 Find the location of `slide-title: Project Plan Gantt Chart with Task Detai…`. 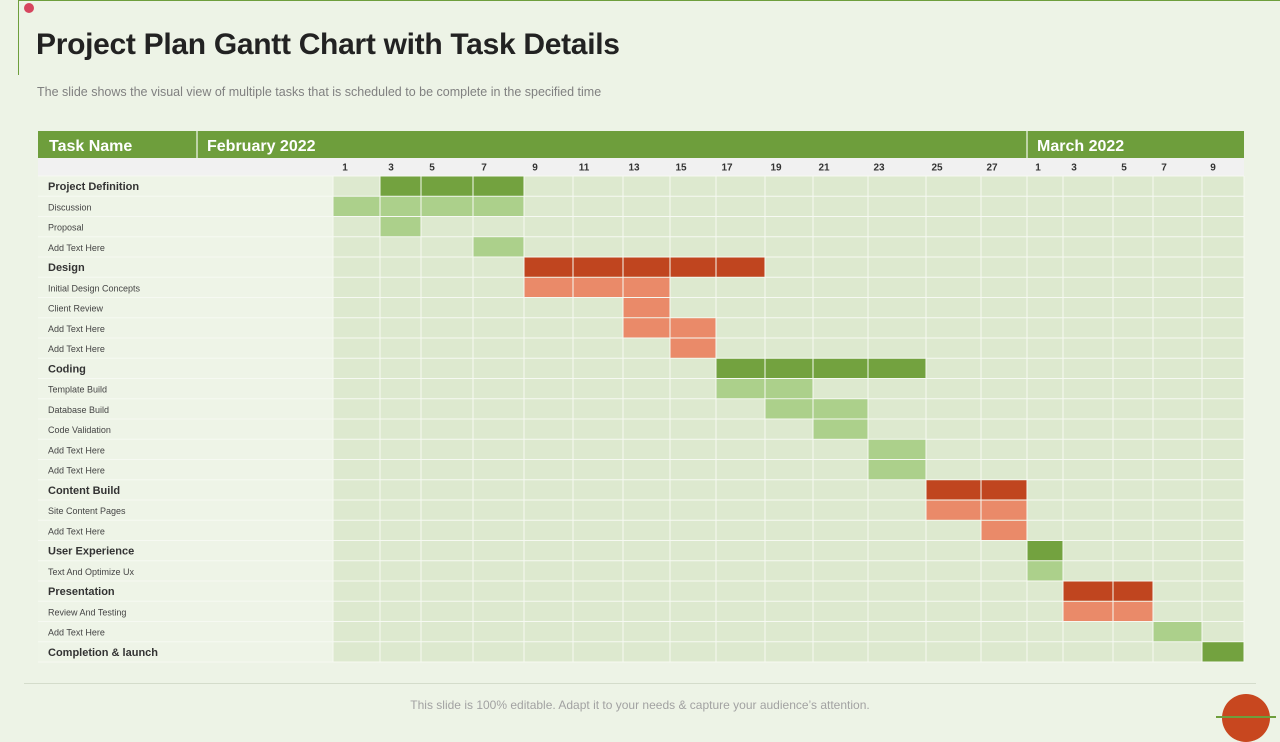

slide-title: Project Plan Gantt Chart with Task Detai… is located at coordinates (328, 44).